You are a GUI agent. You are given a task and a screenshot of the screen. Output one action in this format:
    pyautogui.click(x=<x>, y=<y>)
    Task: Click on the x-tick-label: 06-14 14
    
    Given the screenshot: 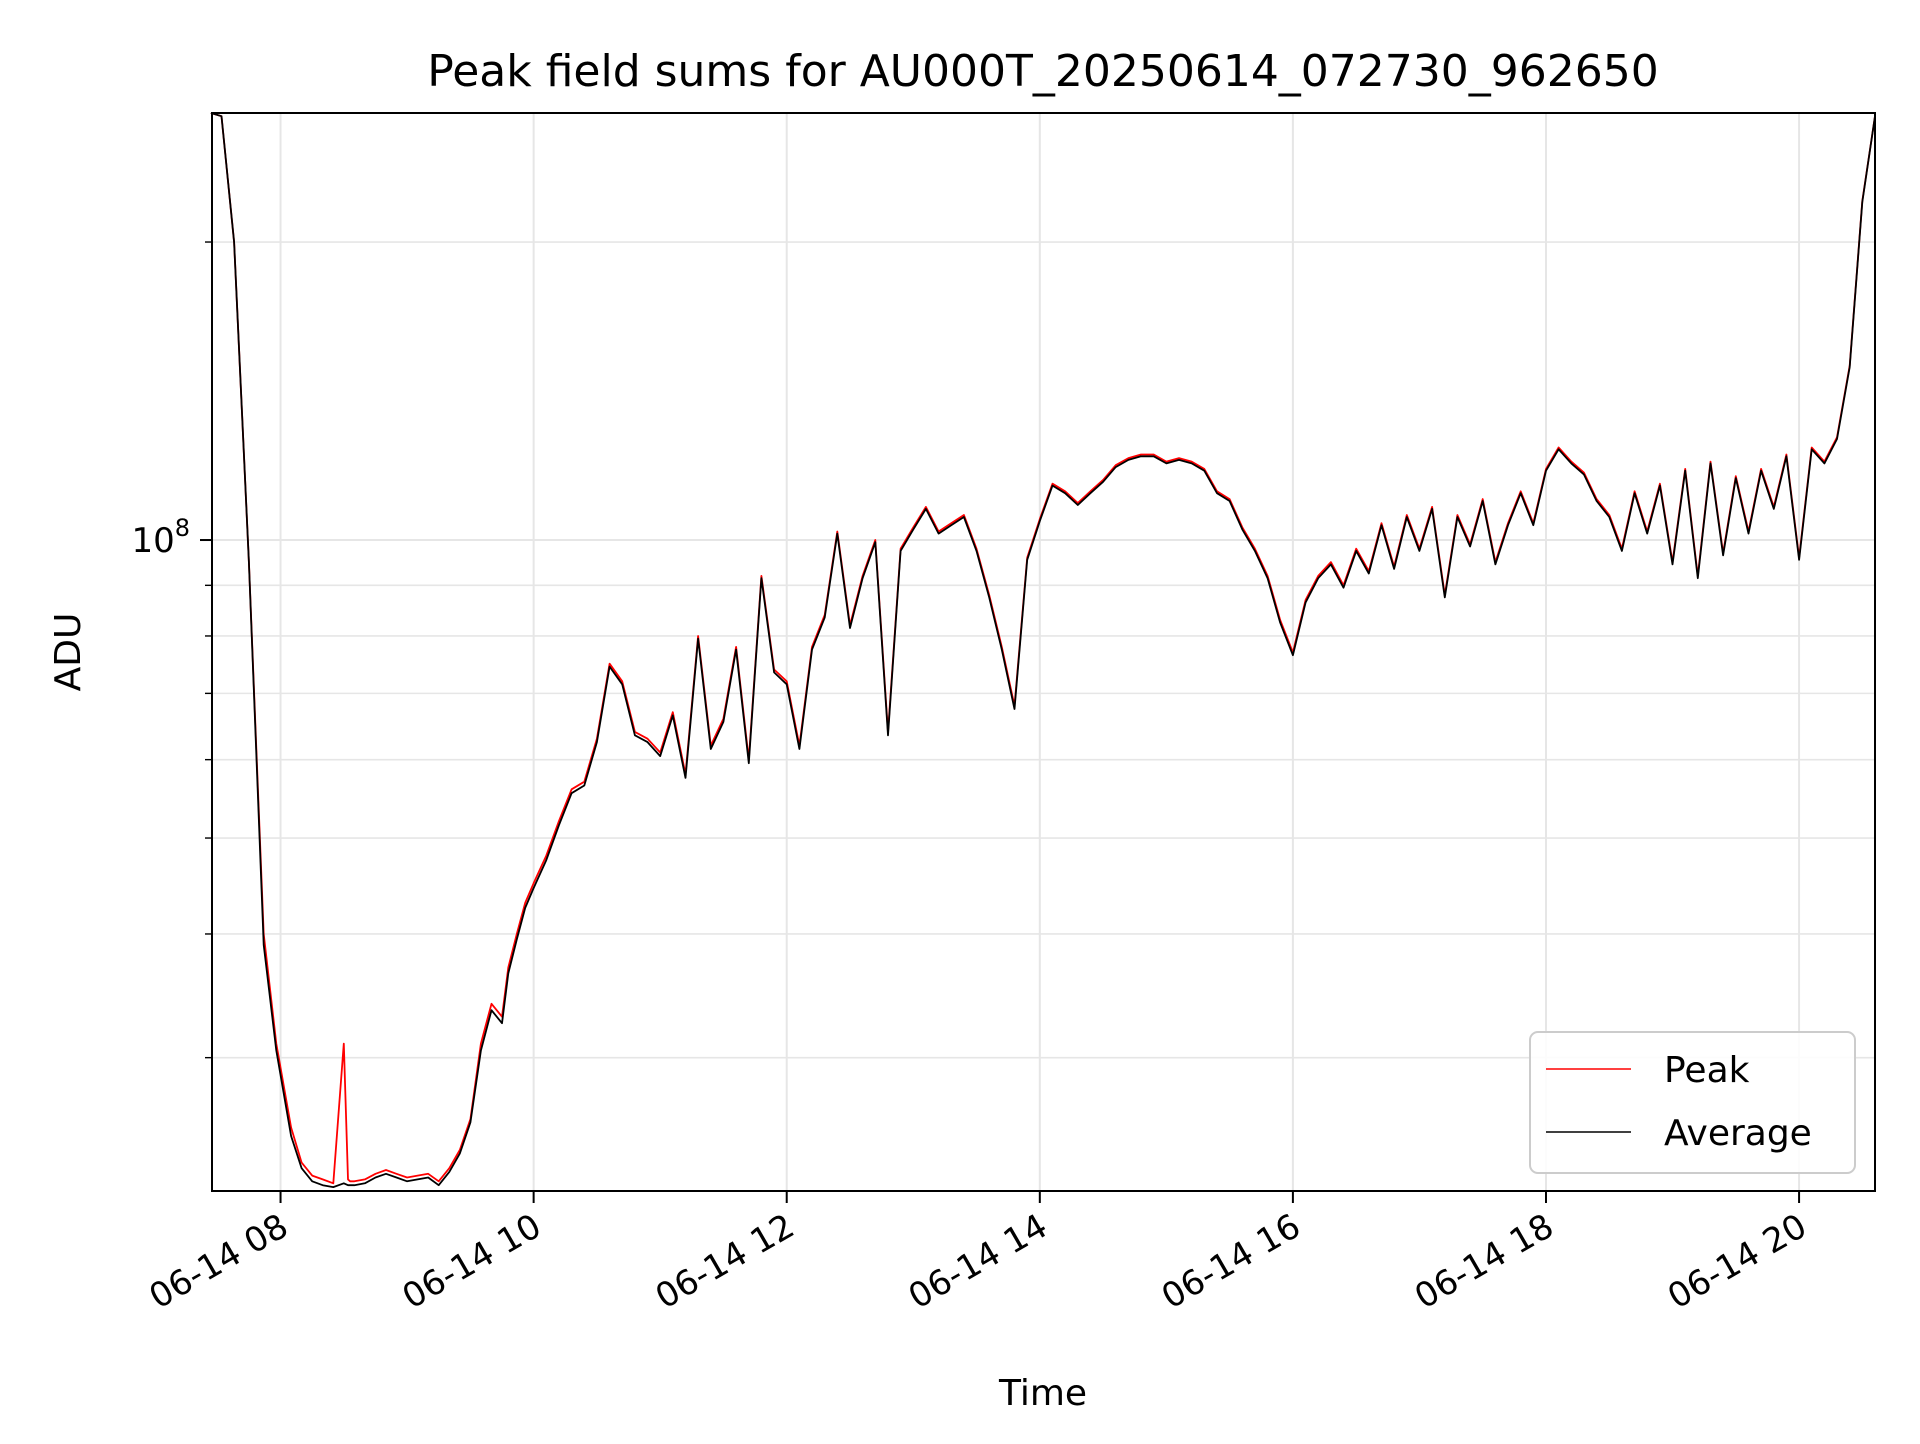 What is the action you would take?
    pyautogui.click(x=978, y=1261)
    